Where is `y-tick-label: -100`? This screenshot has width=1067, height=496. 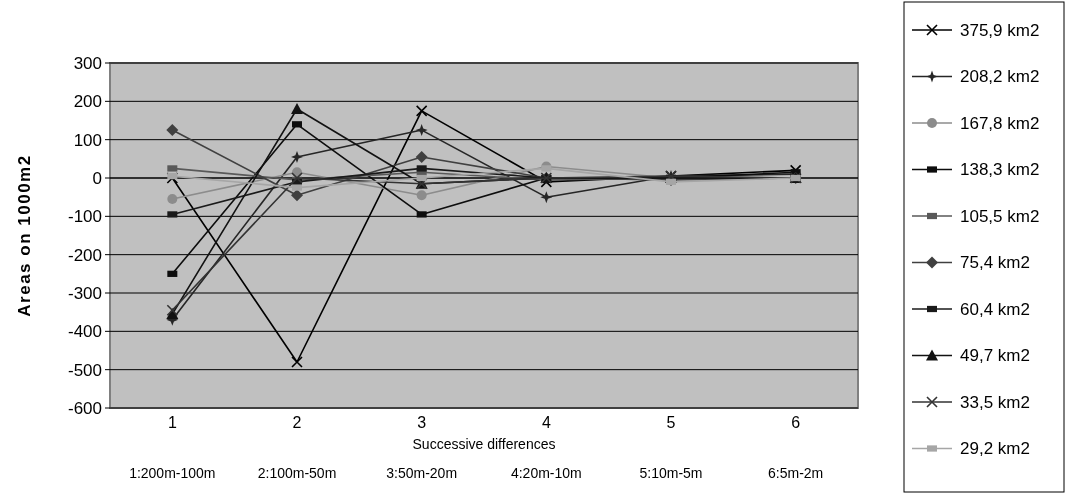
y-tick-label: -100 is located at coordinates (84, 217).